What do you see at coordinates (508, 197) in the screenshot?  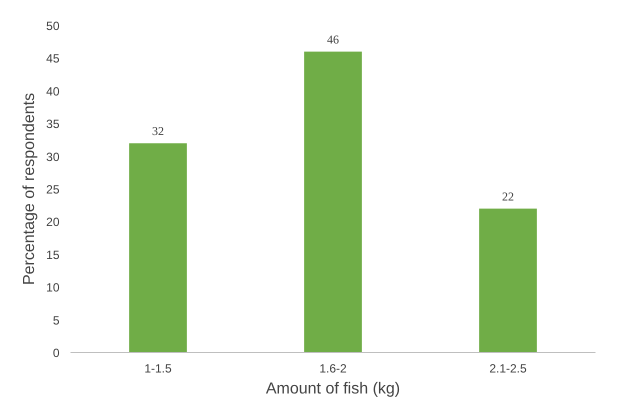 I see `data-label: 22` at bounding box center [508, 197].